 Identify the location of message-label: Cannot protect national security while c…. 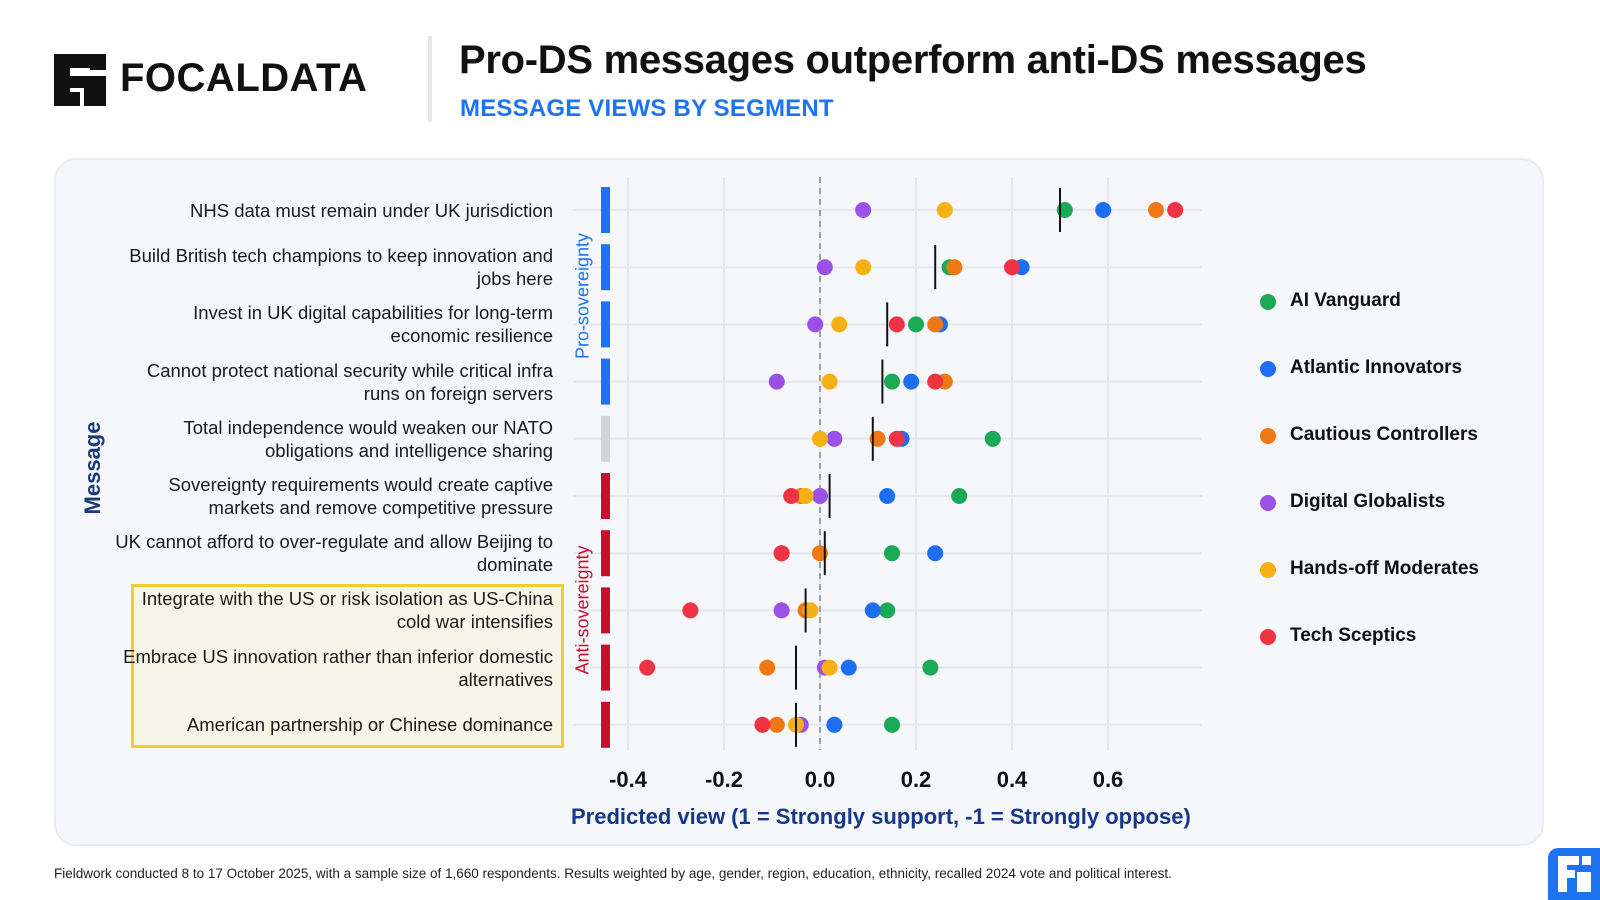
(349, 381).